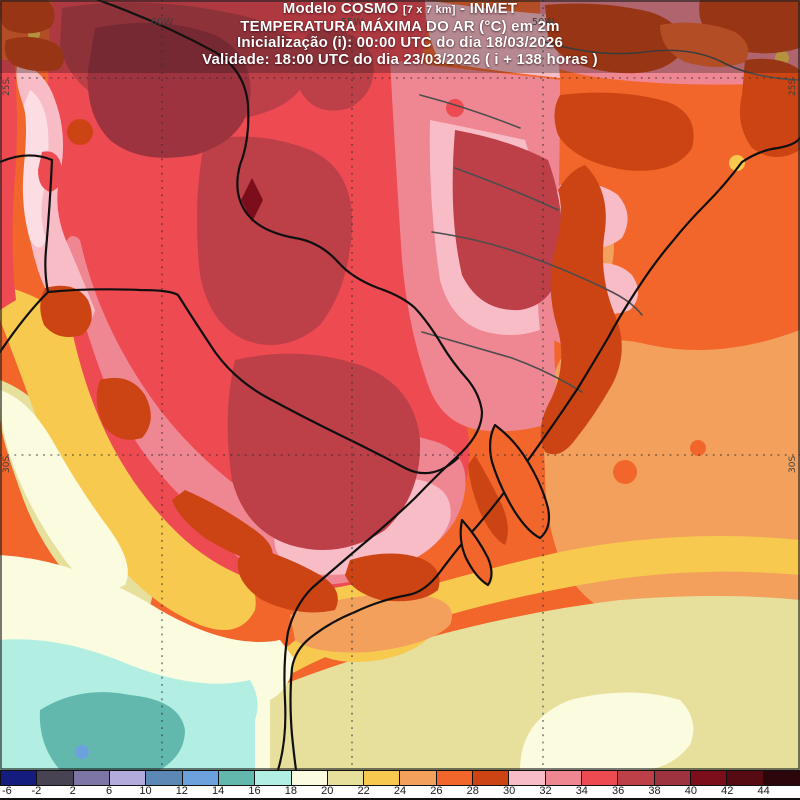 The width and height of the screenshot is (800, 800). Describe the element at coordinates (509, 791) in the screenshot. I see `colorbar-tick: 30` at that location.